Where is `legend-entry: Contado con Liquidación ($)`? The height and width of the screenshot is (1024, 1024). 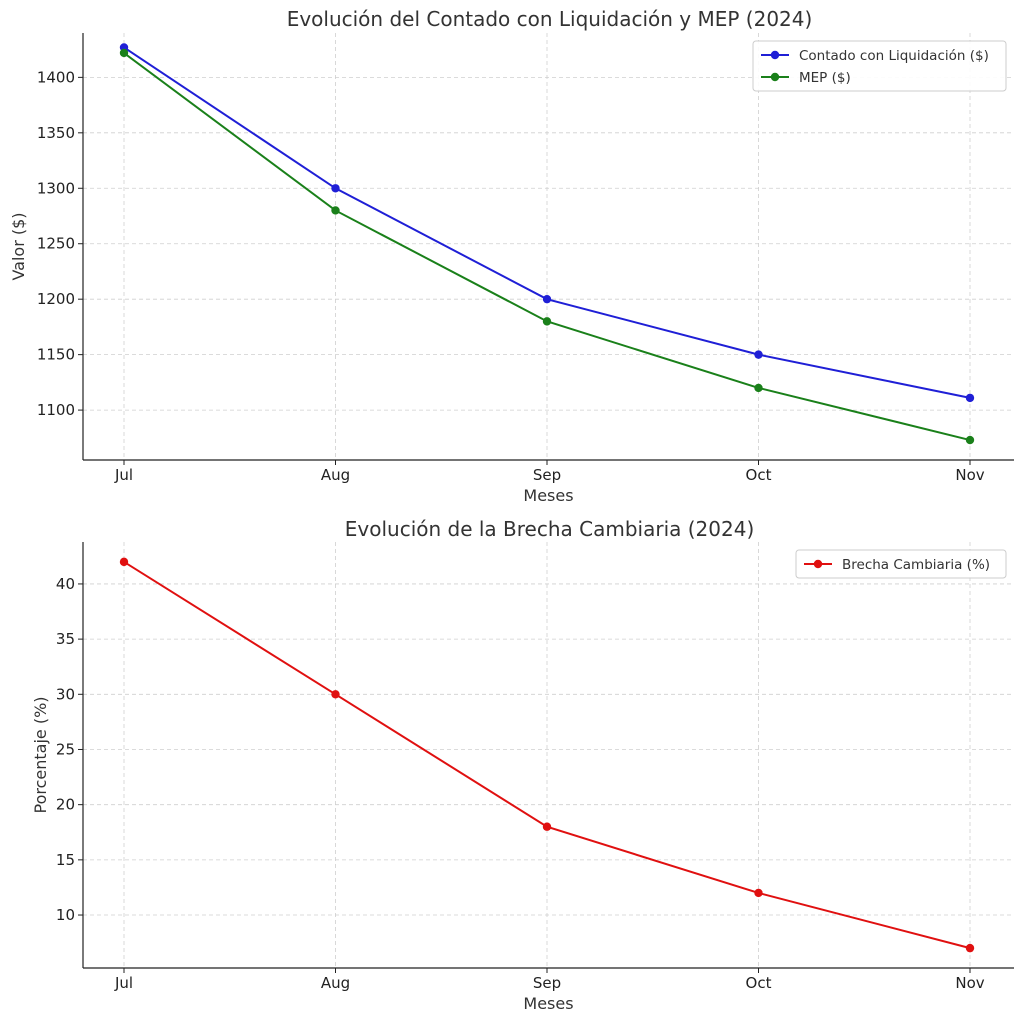 legend-entry: Contado con Liquidación ($) is located at coordinates (894, 56).